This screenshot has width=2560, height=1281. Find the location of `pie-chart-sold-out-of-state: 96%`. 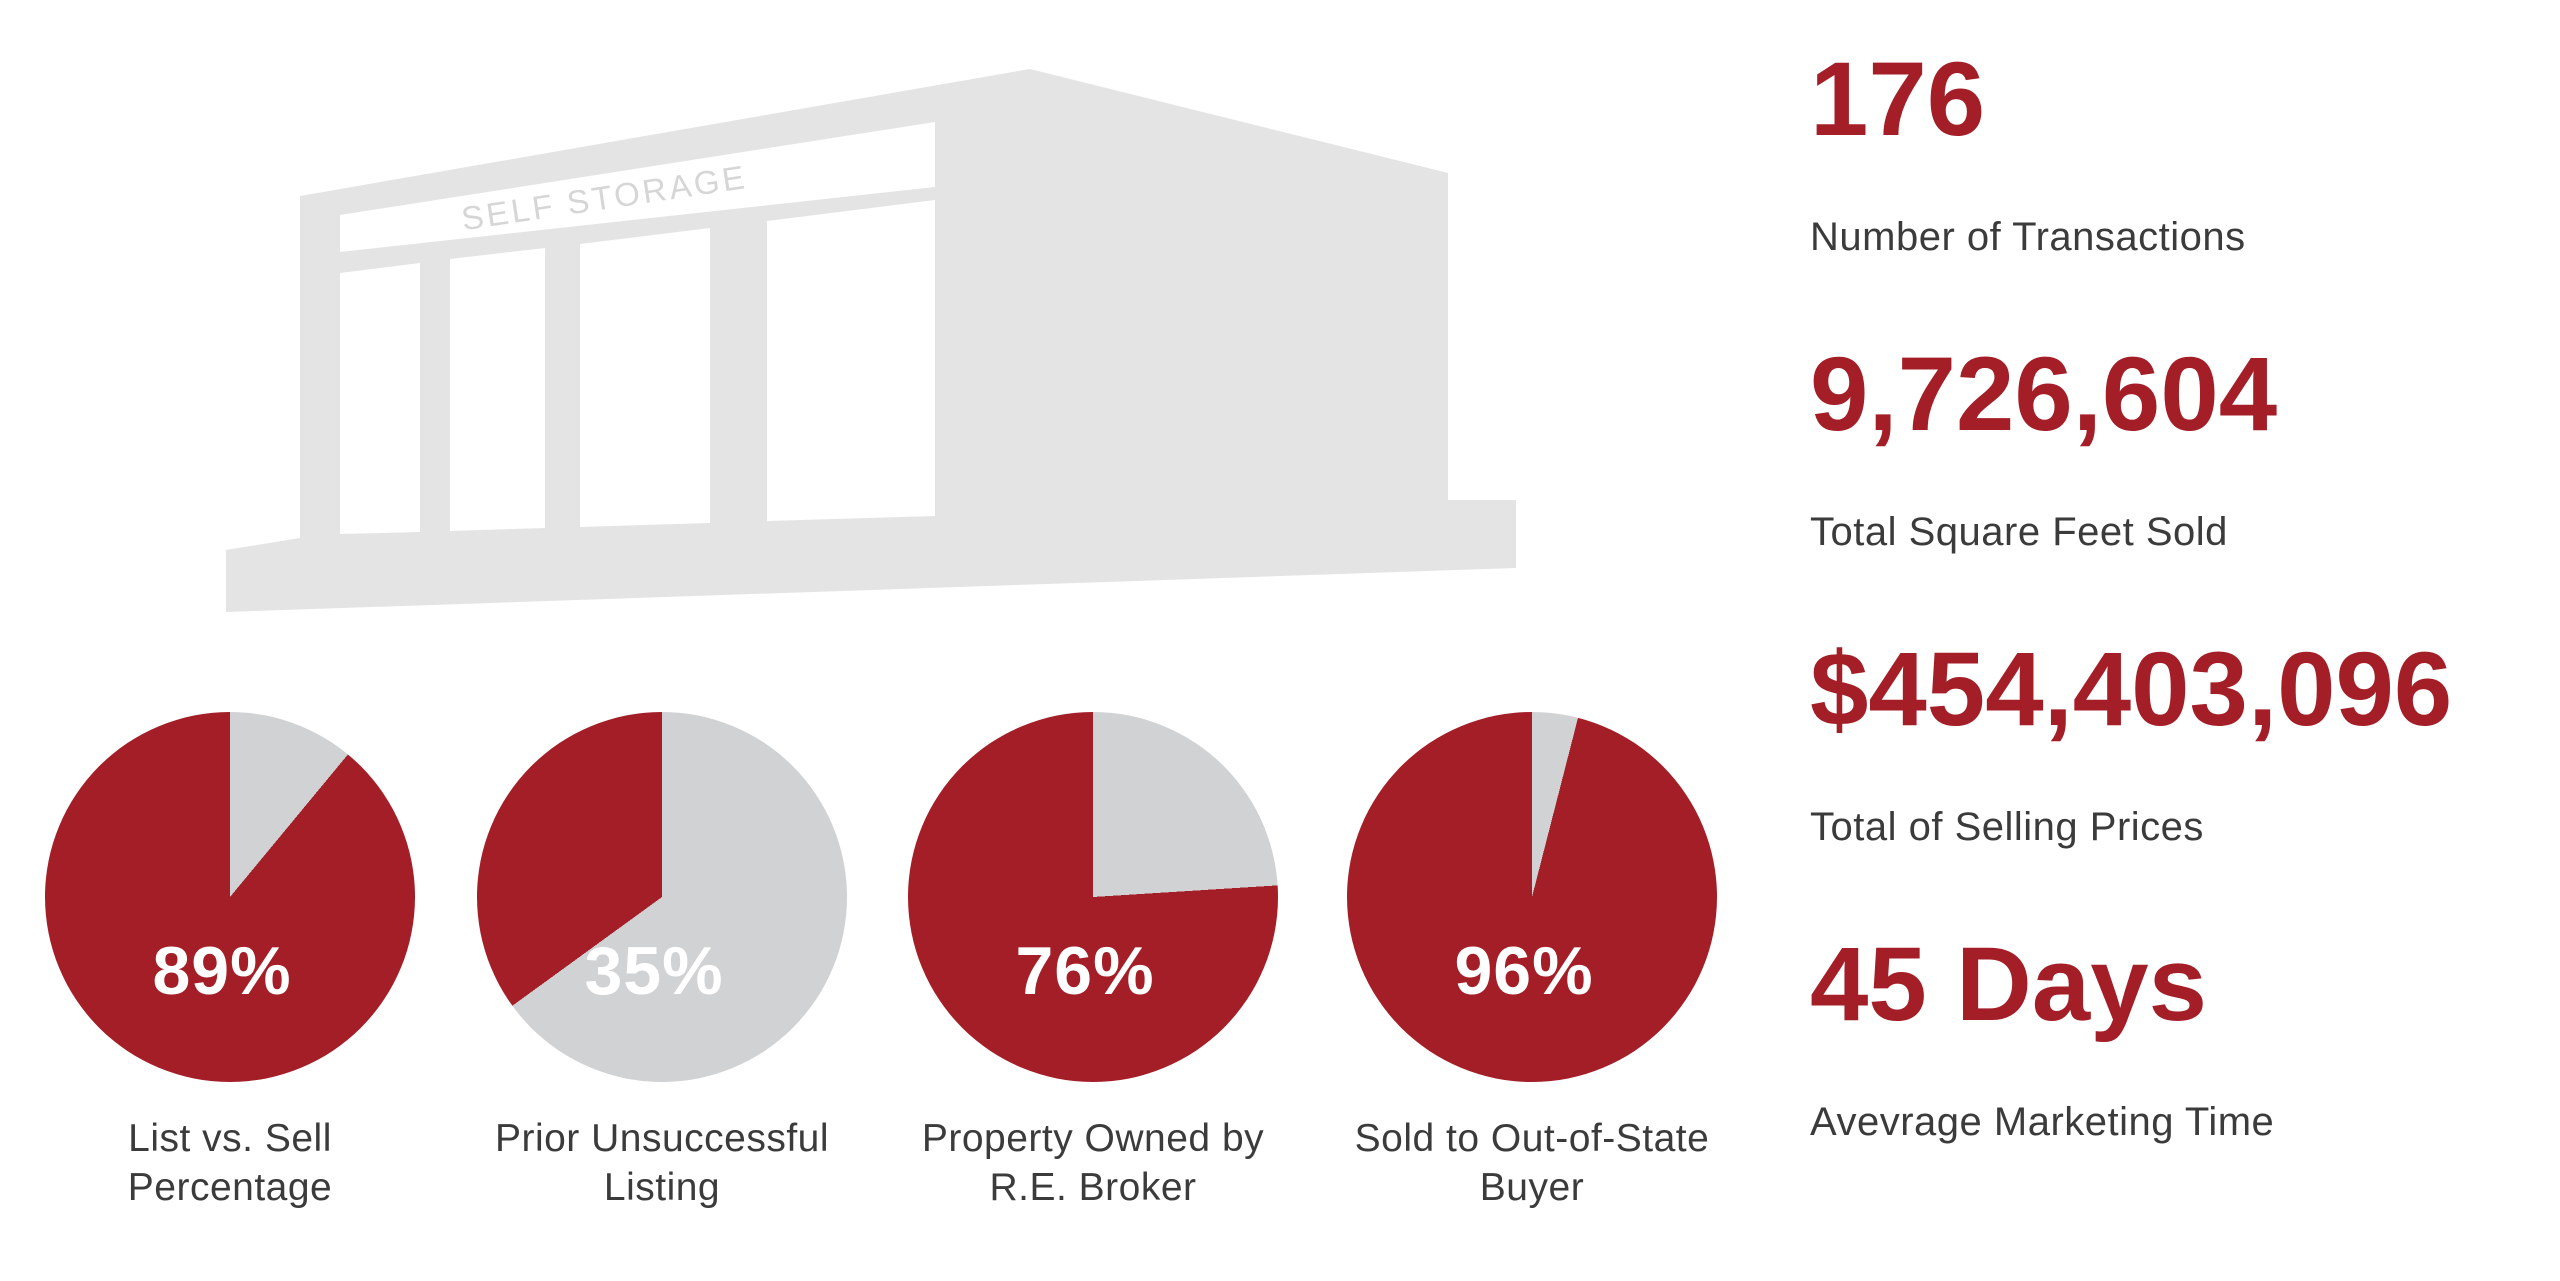

pie-chart-sold-out-of-state: 96% is located at coordinates (1532, 897).